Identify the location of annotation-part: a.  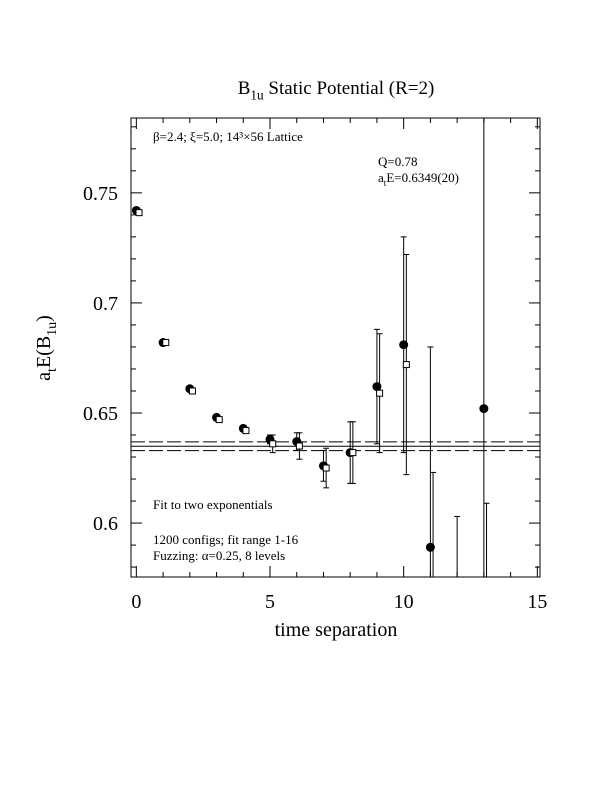
(381, 177).